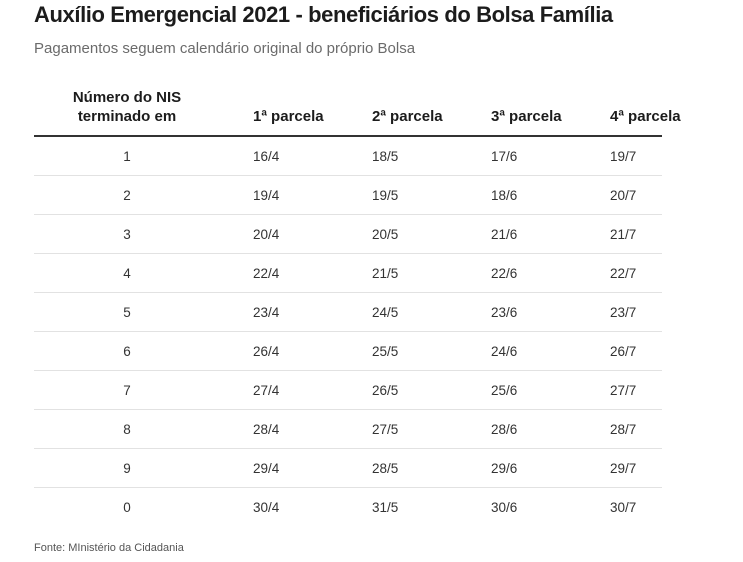  What do you see at coordinates (127, 97) in the screenshot?
I see `header-nis-line1: Número do NIS` at bounding box center [127, 97].